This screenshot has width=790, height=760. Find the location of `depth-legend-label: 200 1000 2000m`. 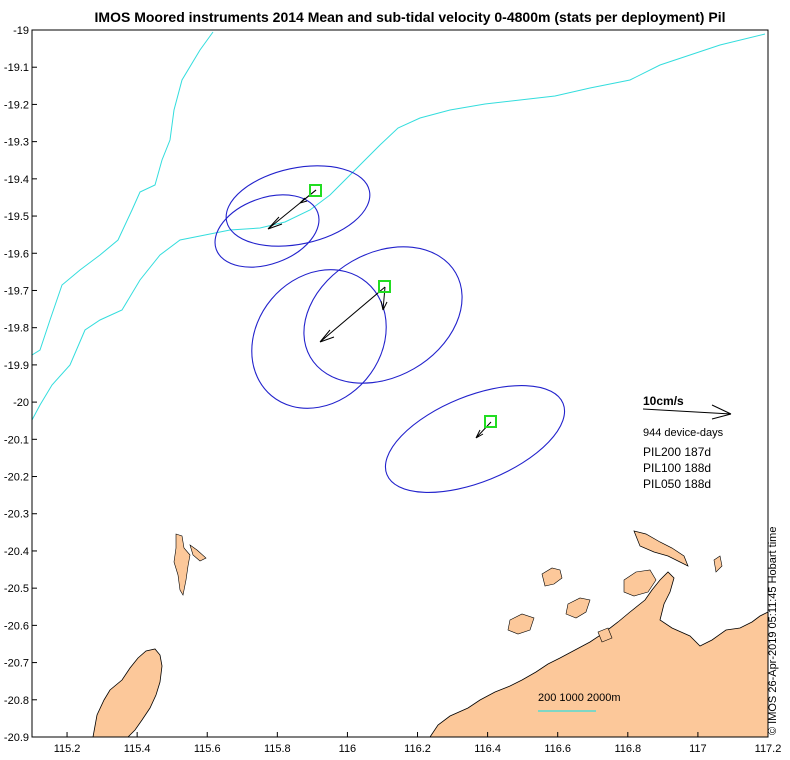

depth-legend-label: 200 1000 2000m is located at coordinates (579, 698).